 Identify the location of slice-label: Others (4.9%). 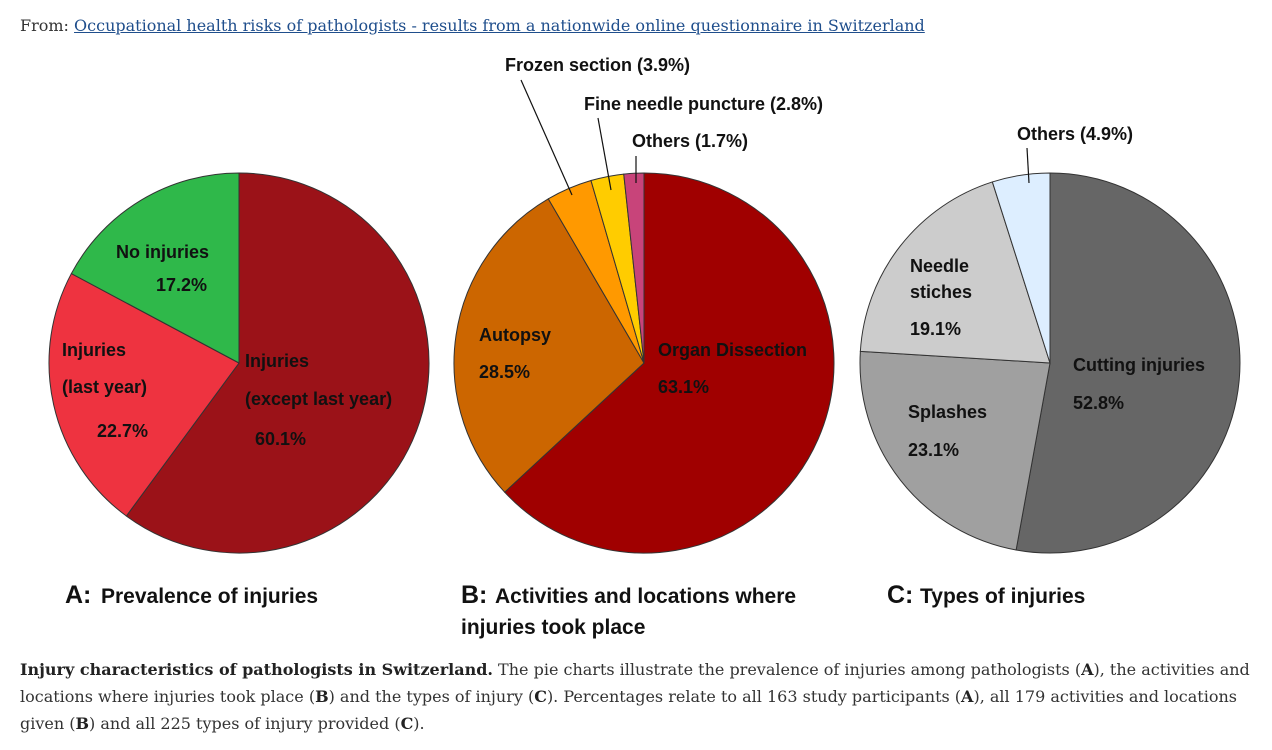
(1075, 134).